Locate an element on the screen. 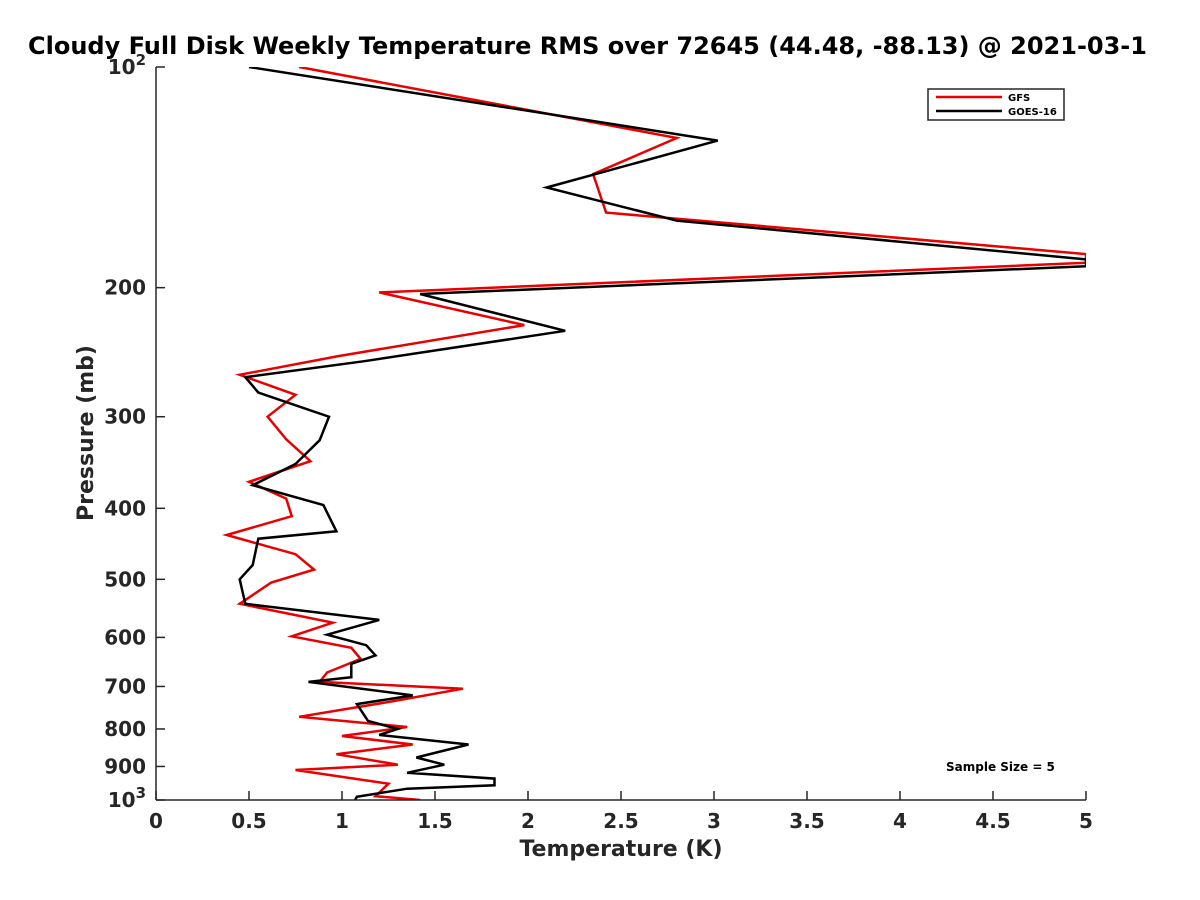  x-axis-label: Temperature (K) is located at coordinates (620, 849).